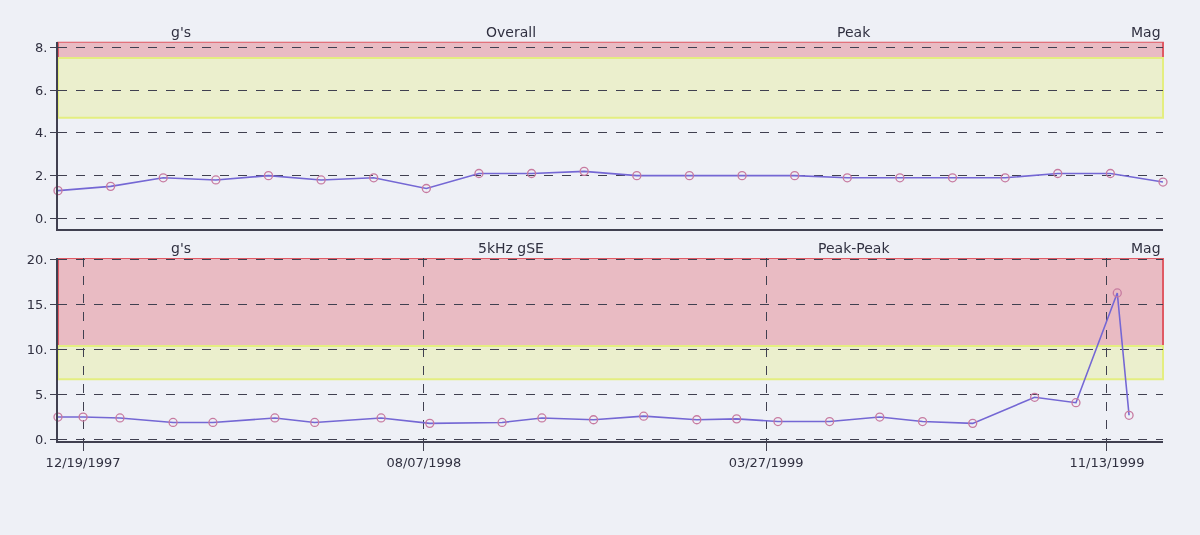 Image resolution: width=1200 pixels, height=535 pixels. Describe the element at coordinates (854, 32) in the screenshot. I see `text: Peak` at that location.